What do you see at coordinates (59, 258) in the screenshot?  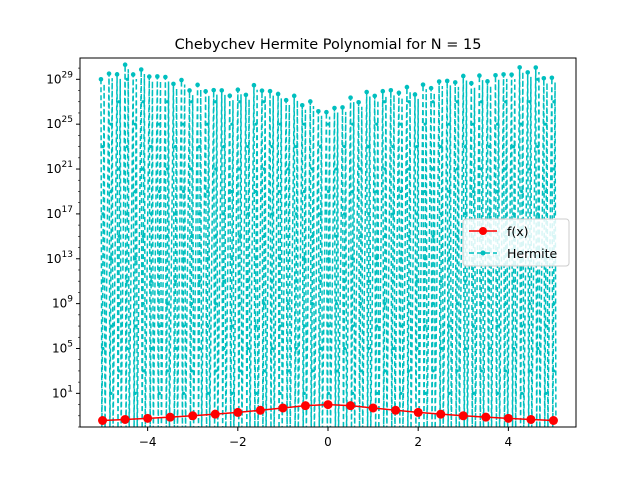 I see `y-tick-label: 10¹³` at bounding box center [59, 258].